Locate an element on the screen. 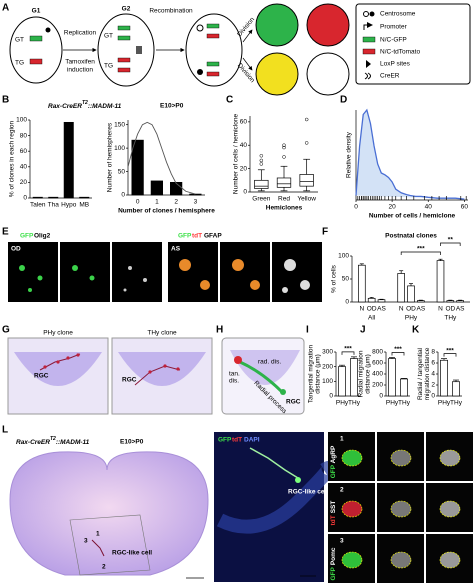 This screenshot has width=474, height=586. cell-g1 is located at coordinates (36, 50).